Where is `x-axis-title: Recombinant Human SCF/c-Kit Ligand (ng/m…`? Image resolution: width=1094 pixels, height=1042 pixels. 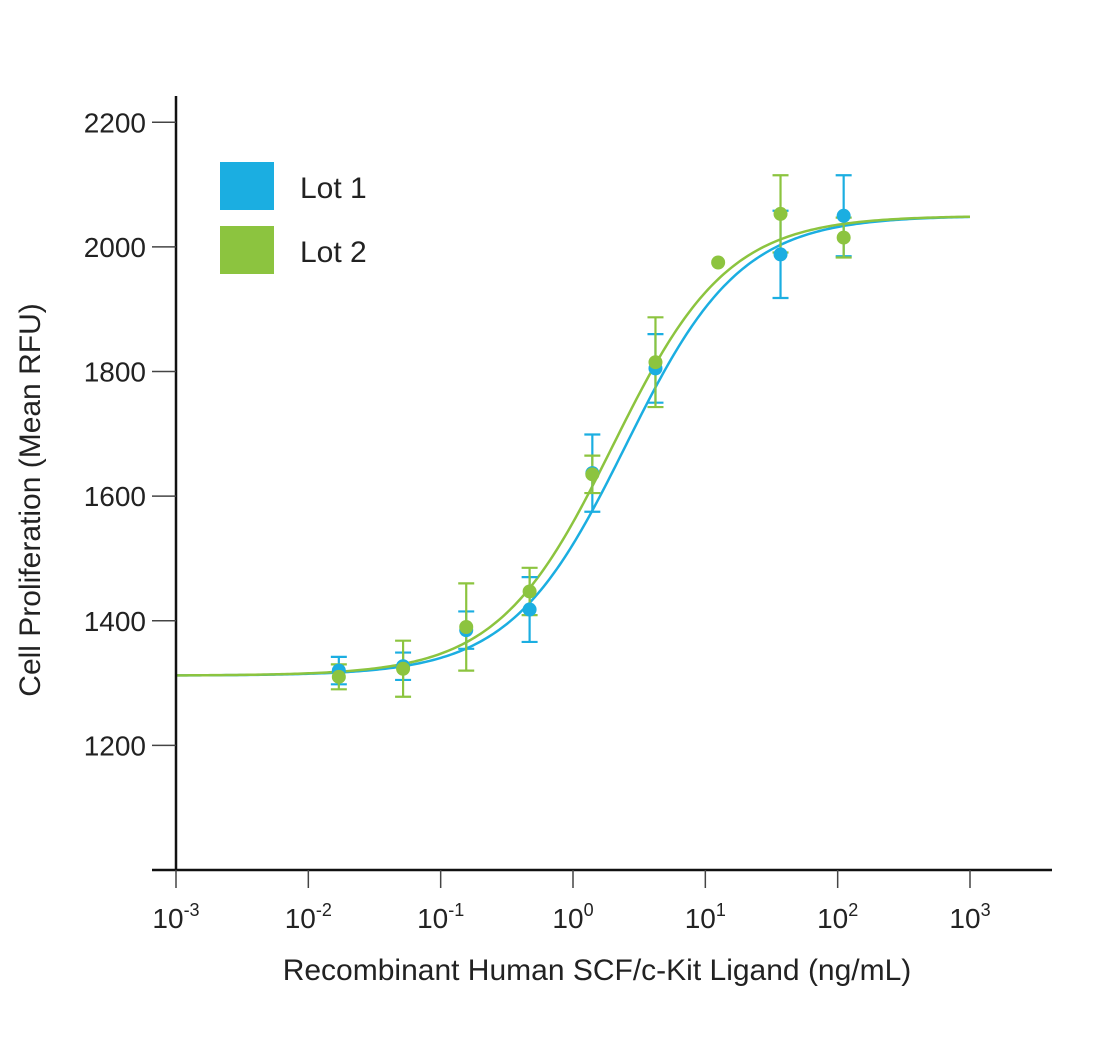
x-axis-title: Recombinant Human SCF/c-Kit Ligand (ng/m… is located at coordinates (597, 970).